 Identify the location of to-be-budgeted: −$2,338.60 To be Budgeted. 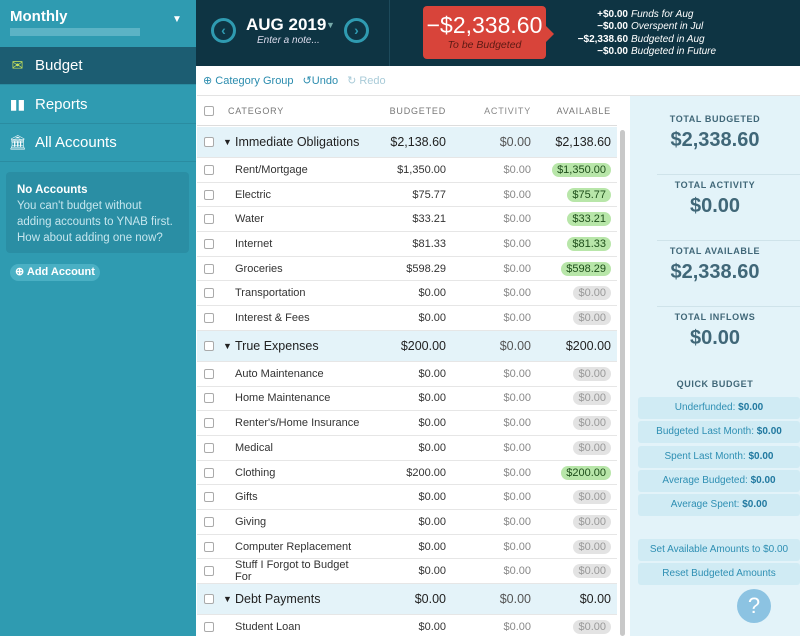
(488, 32).